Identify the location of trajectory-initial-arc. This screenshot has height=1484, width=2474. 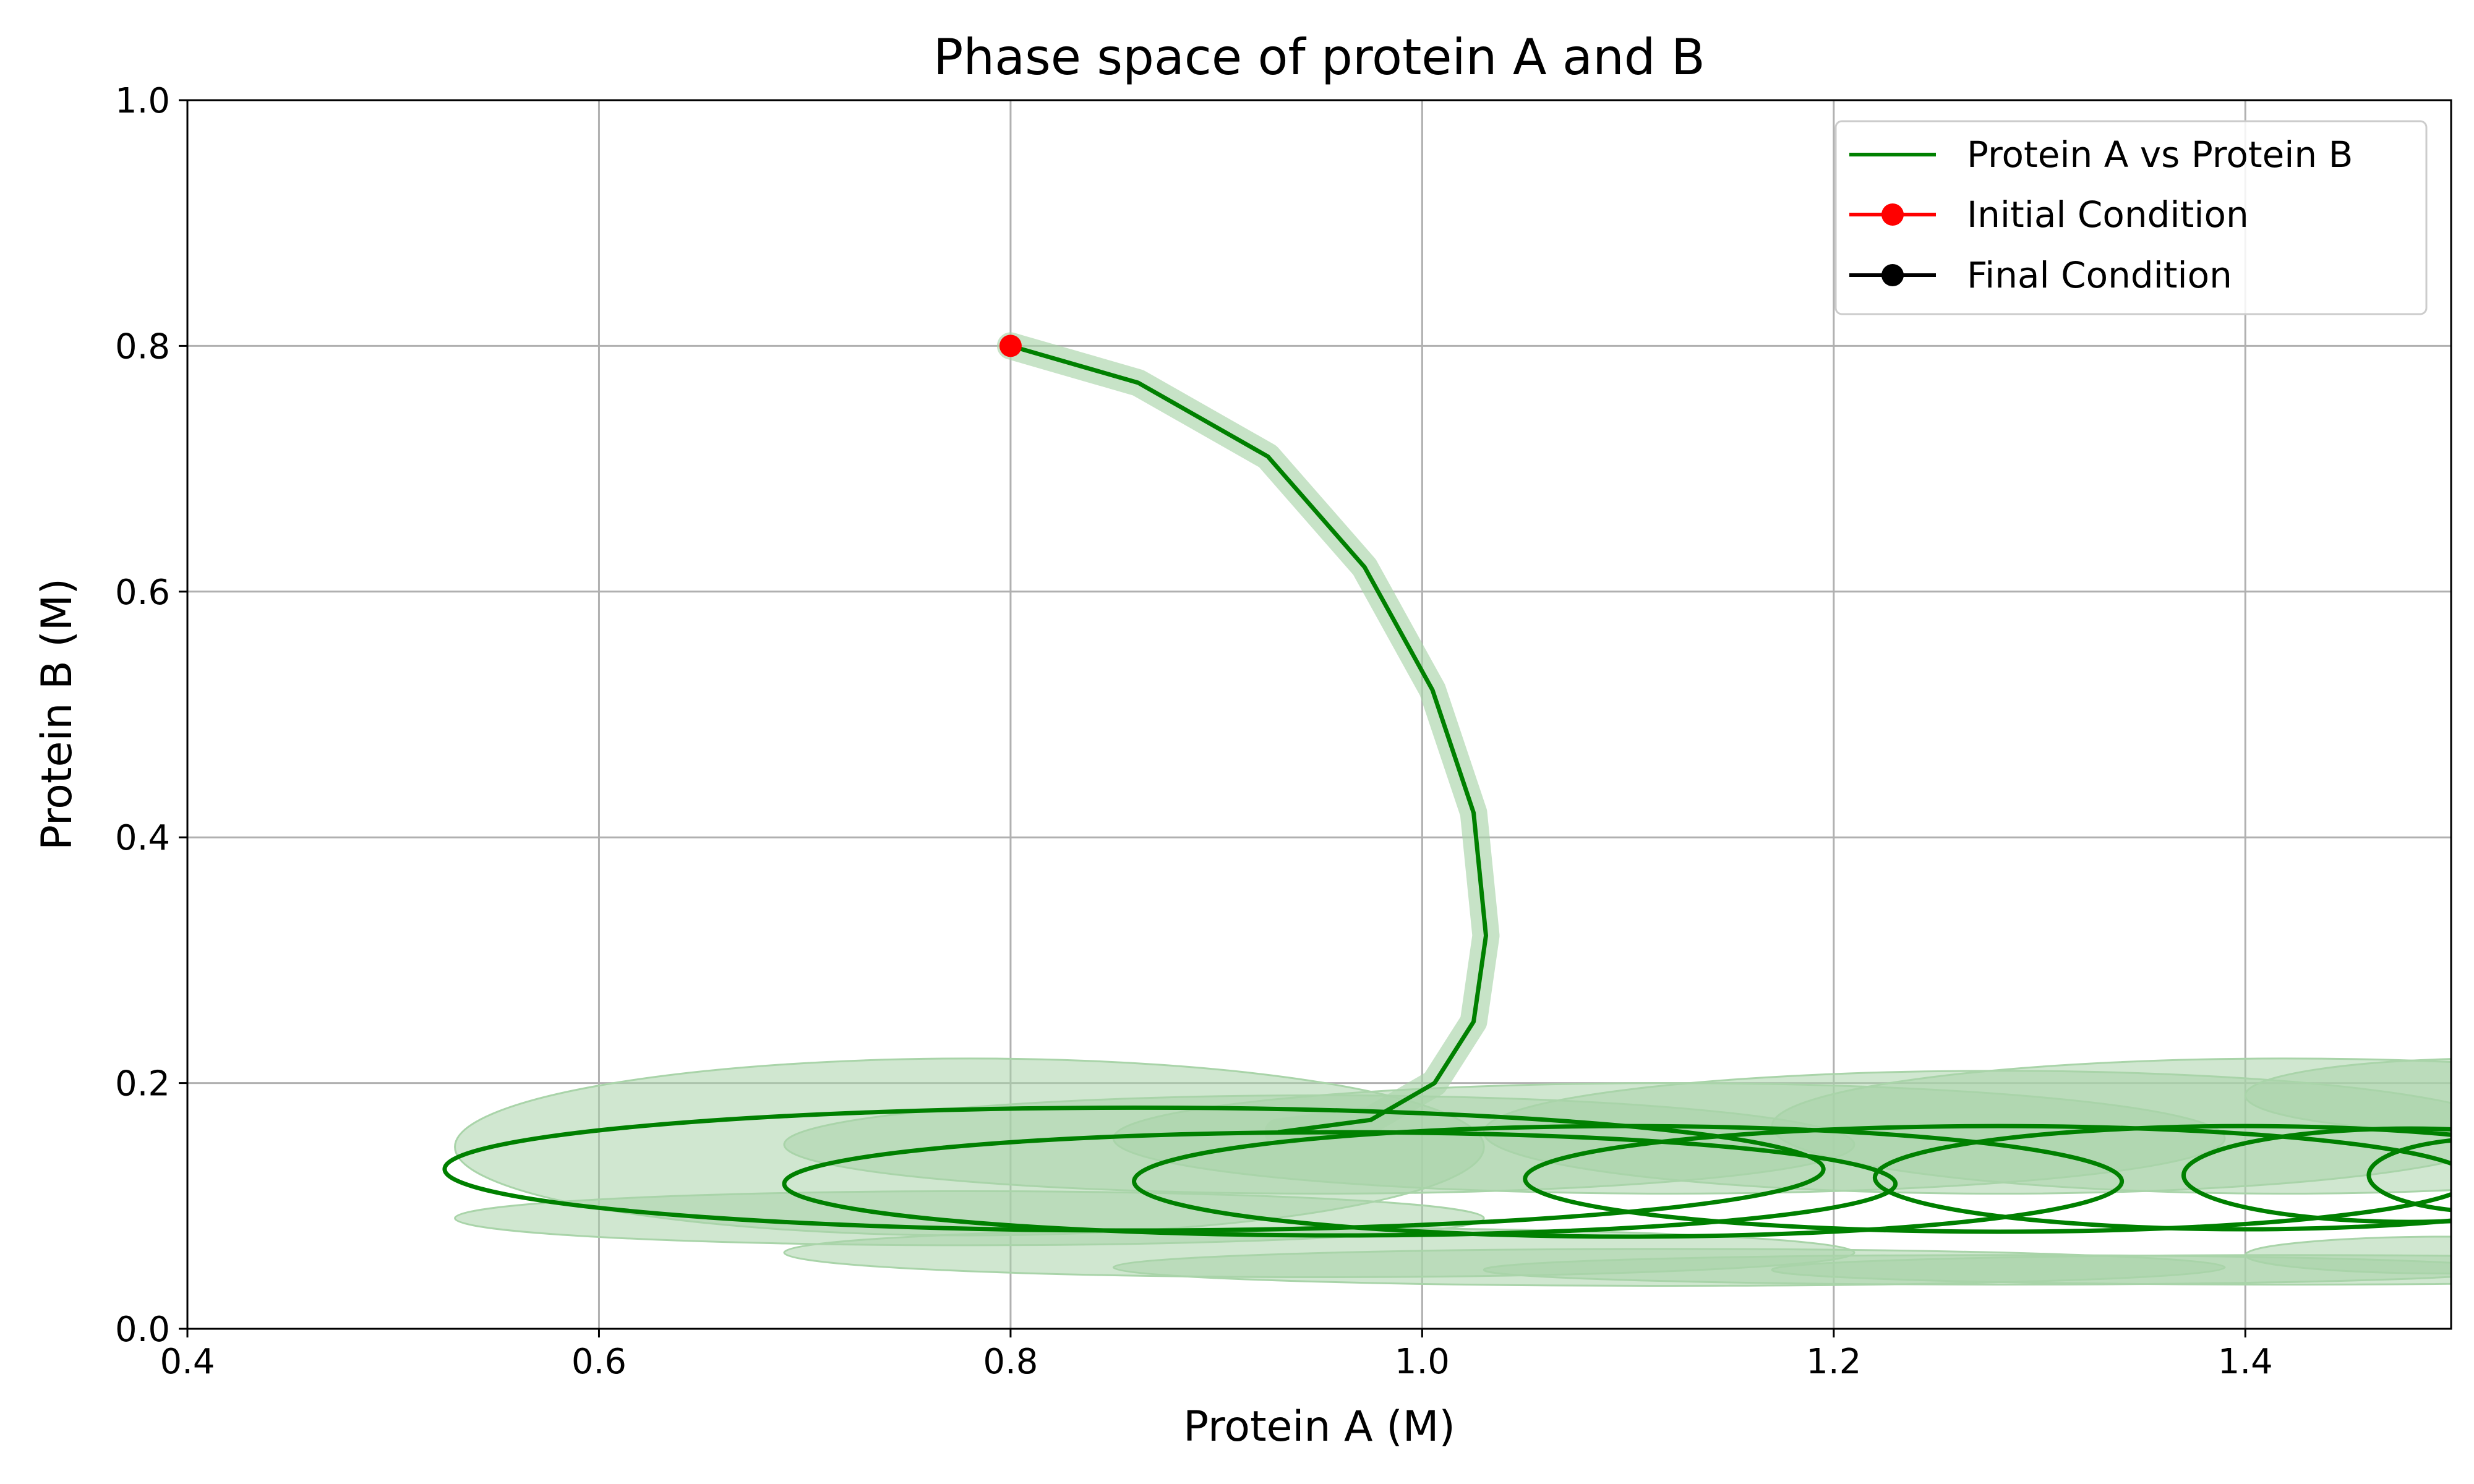
(1249, 739).